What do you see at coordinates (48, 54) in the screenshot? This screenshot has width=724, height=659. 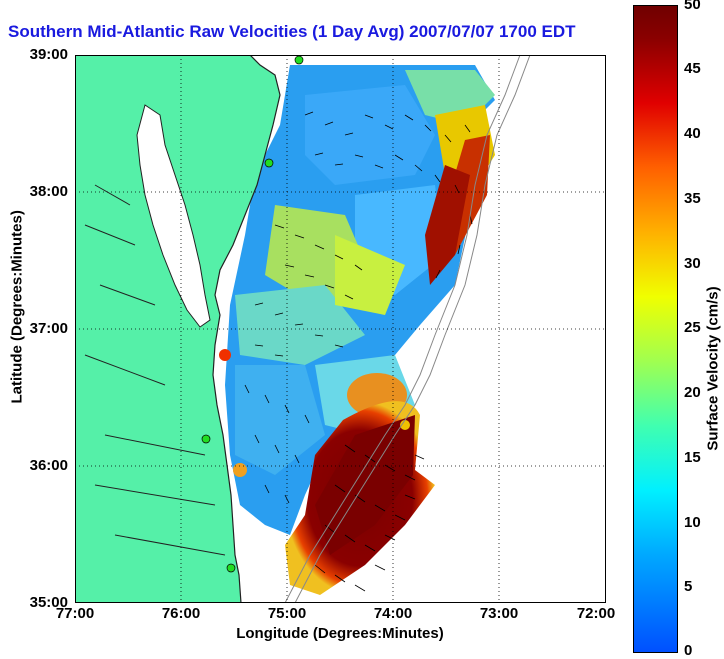 I see `y-tick-39: 39:00` at bounding box center [48, 54].